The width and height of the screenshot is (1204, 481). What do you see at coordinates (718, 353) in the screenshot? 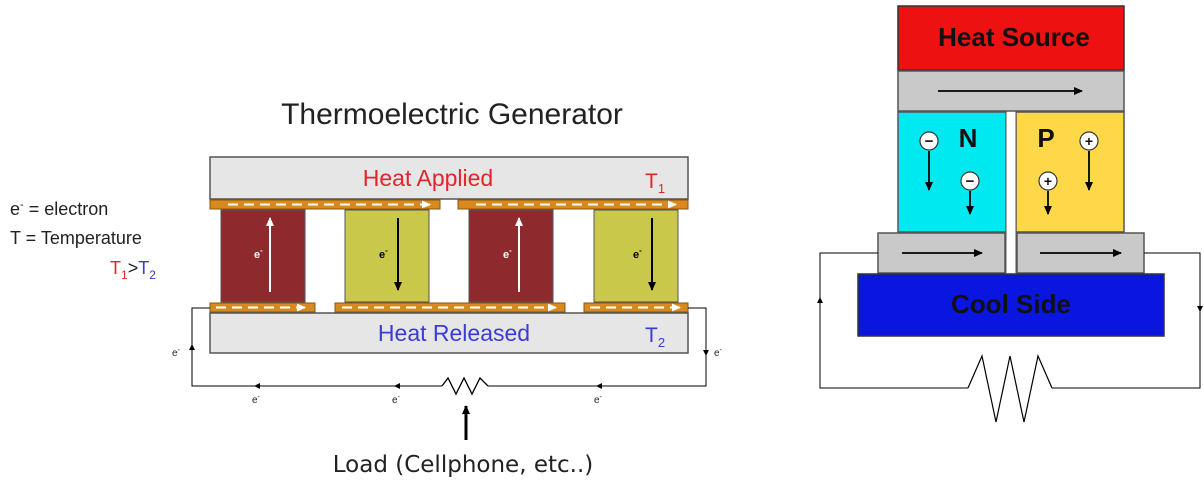
I see `circuit-electron-right: e-` at bounding box center [718, 353].